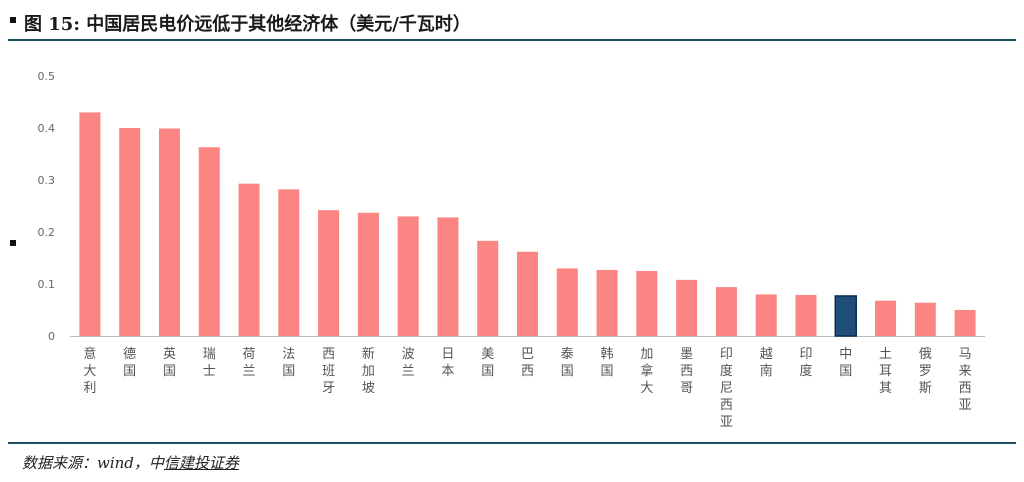 Image resolution: width=1024 pixels, height=482 pixels. I want to click on y-tick-label: 0.5, so click(47, 76).